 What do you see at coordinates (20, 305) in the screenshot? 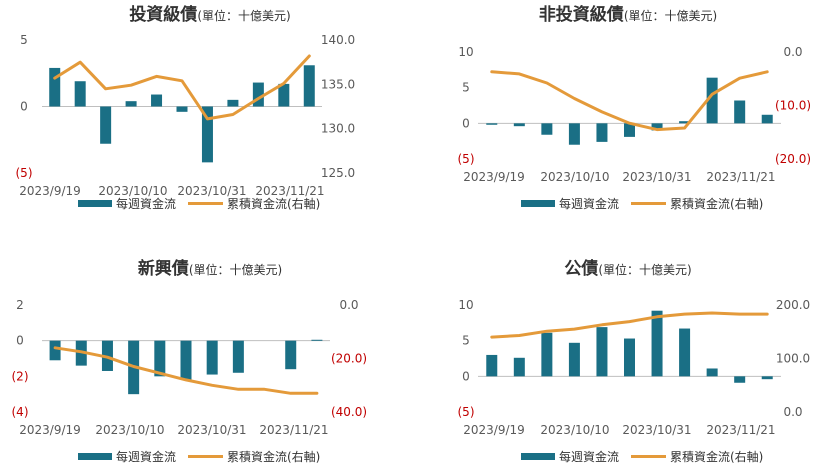
I see `y-left-tick-label: 2` at bounding box center [20, 305].